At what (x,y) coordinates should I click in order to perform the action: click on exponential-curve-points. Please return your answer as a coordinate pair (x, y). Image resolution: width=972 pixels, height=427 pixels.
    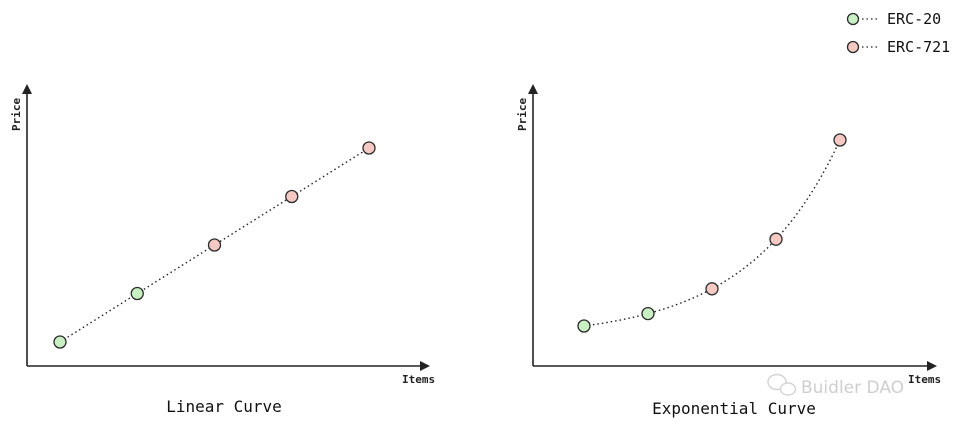
    Looking at the image, I should click on (712, 233).